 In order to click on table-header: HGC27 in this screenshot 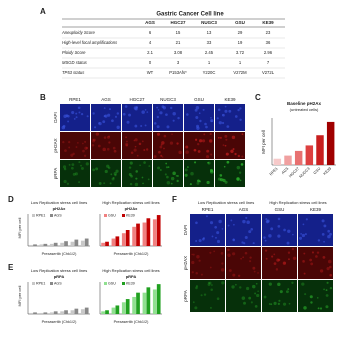, I will do `click(178, 22)`.